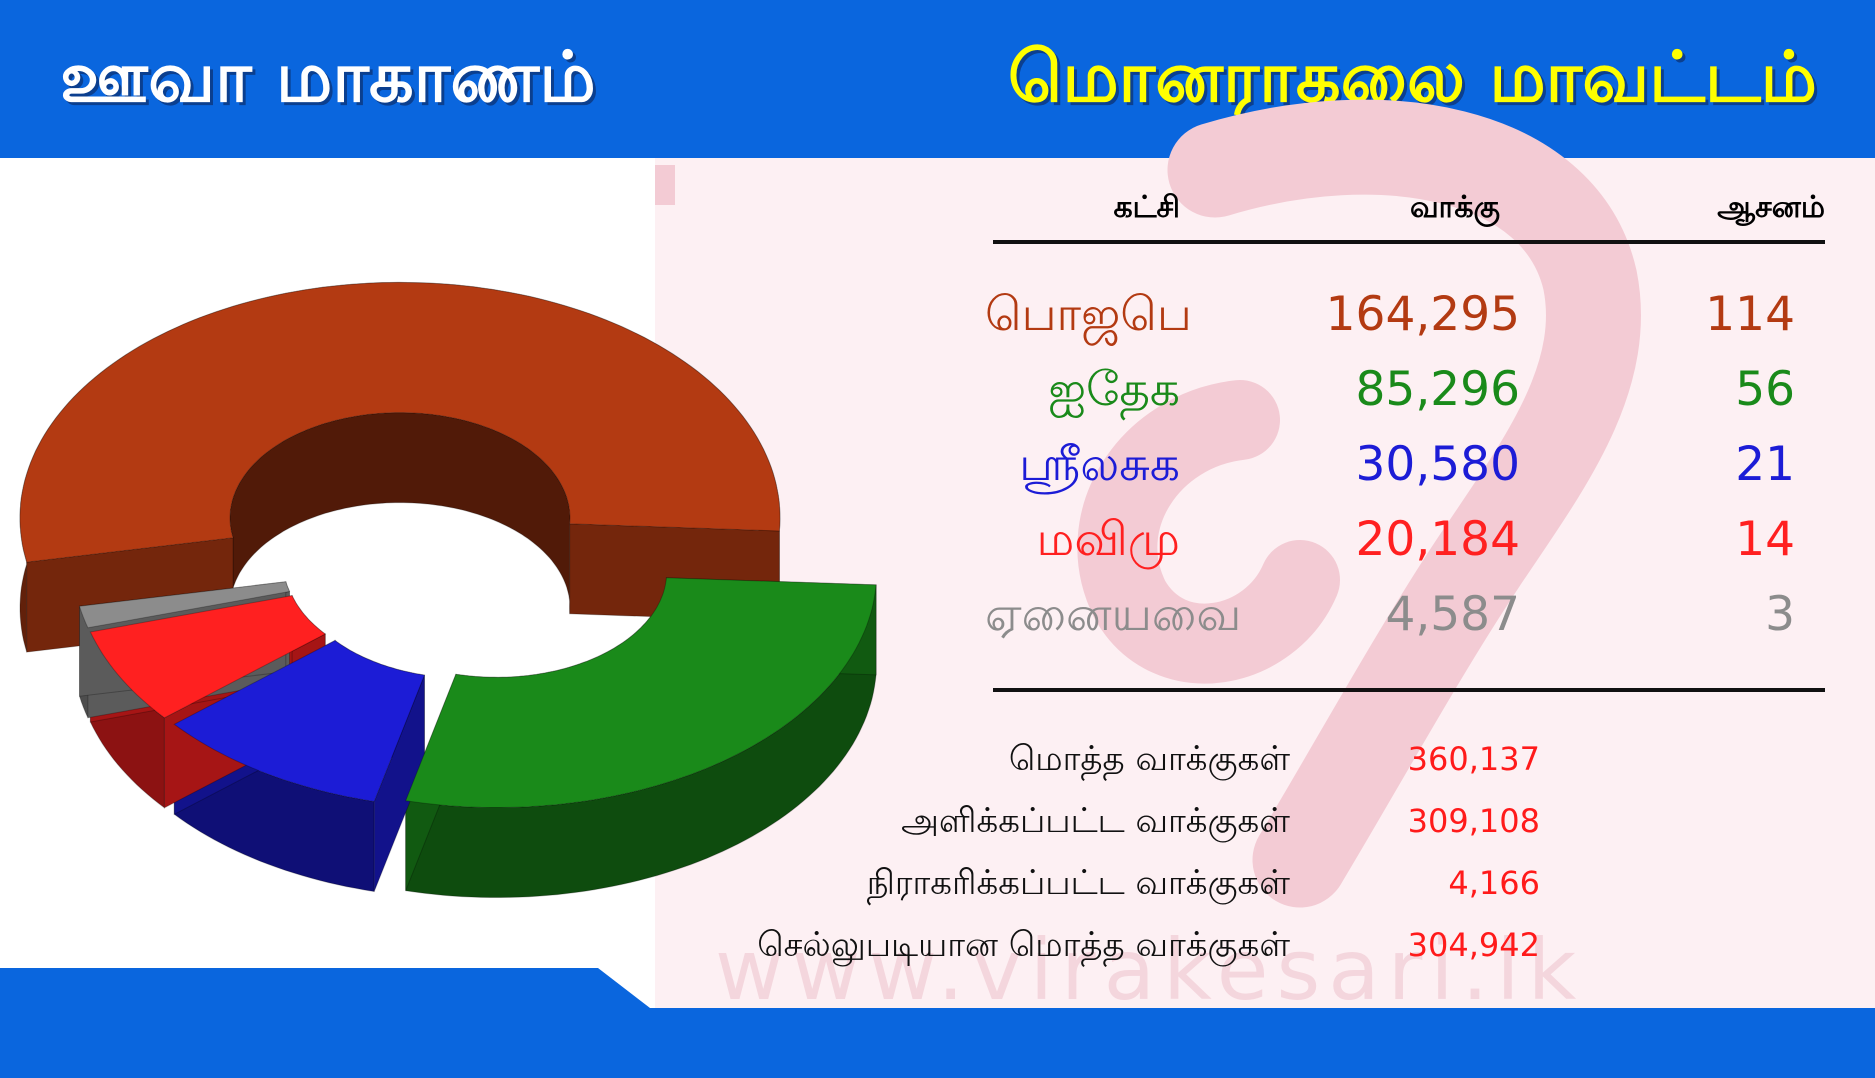 The image size is (1875, 1078). What do you see at coordinates (1494, 883) in the screenshot?
I see `total-value: 4,166` at bounding box center [1494, 883].